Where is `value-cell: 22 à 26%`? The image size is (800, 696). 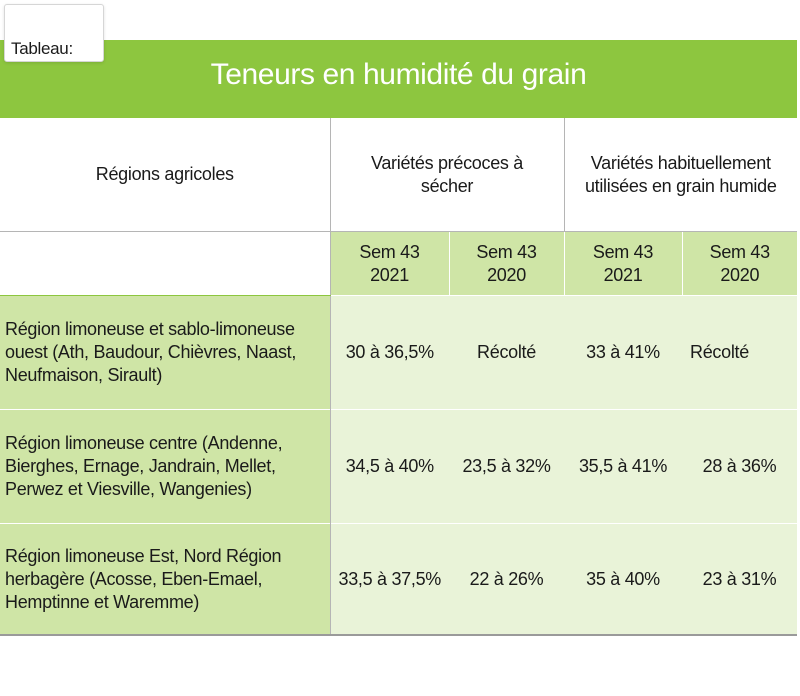 value-cell: 22 à 26% is located at coordinates (506, 579).